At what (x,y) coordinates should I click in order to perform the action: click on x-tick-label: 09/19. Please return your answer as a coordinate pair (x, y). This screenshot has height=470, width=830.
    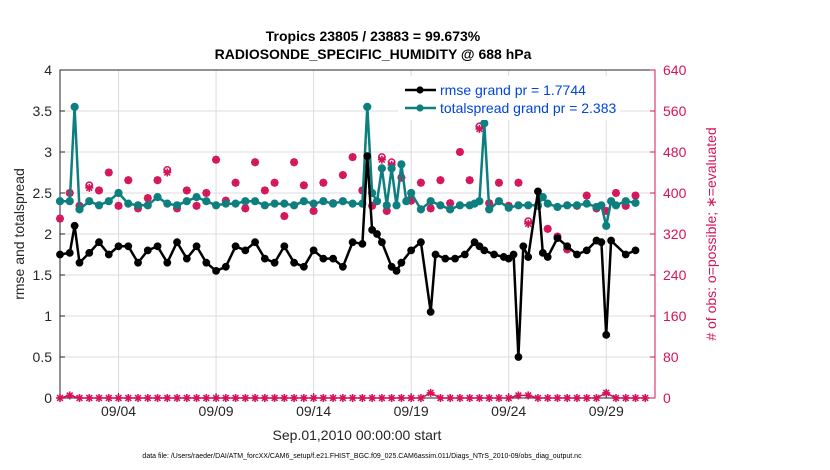
    Looking at the image, I should click on (411, 411).